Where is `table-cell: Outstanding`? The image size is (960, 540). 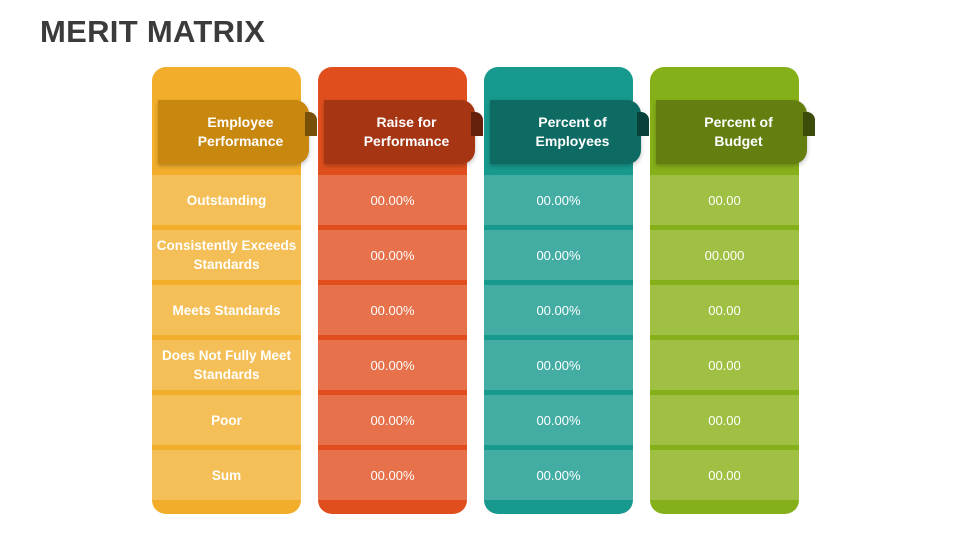 table-cell: Outstanding is located at coordinates (226, 200).